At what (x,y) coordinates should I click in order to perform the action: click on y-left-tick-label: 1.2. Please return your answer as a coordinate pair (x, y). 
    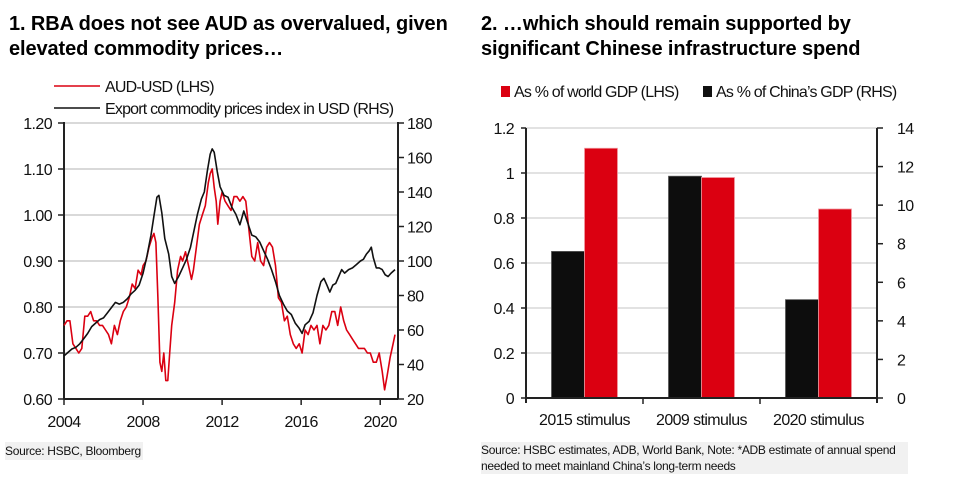
    Looking at the image, I should click on (504, 129).